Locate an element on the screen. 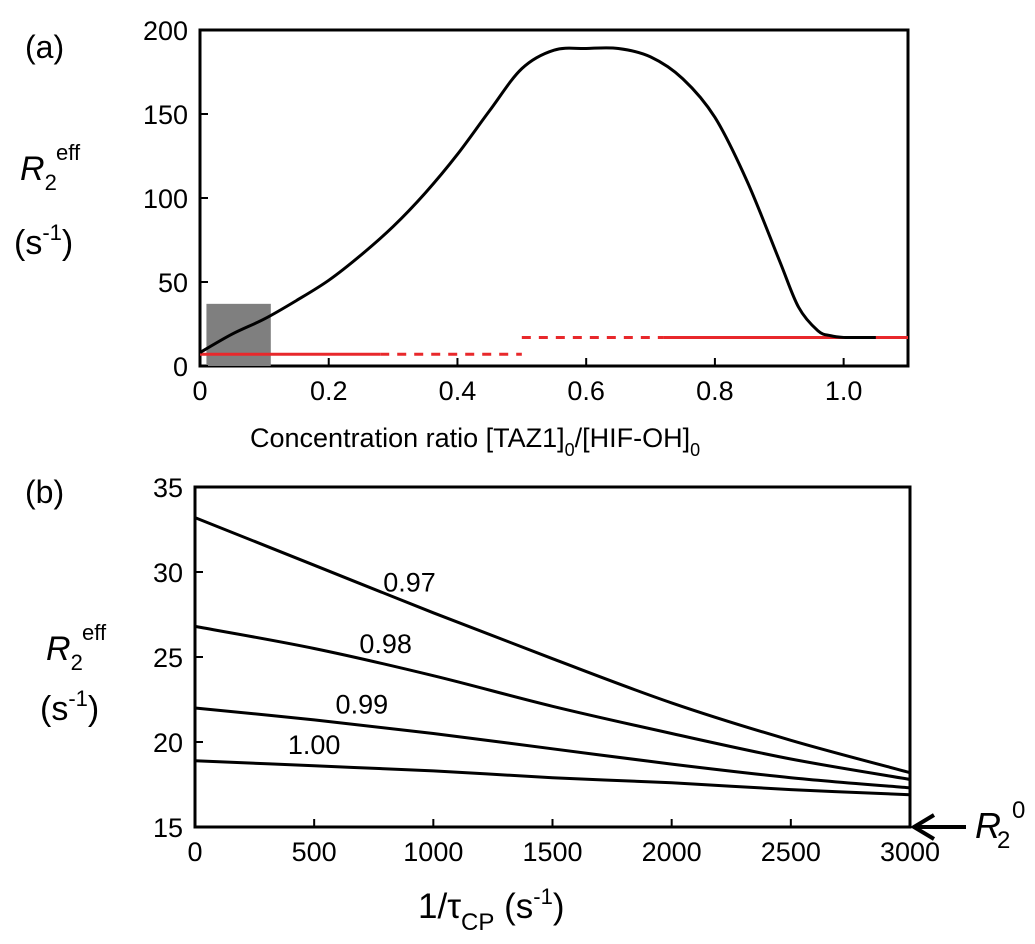 The image size is (1035, 944). panel-a-x-label-sub1: 0 is located at coordinates (570, 450).